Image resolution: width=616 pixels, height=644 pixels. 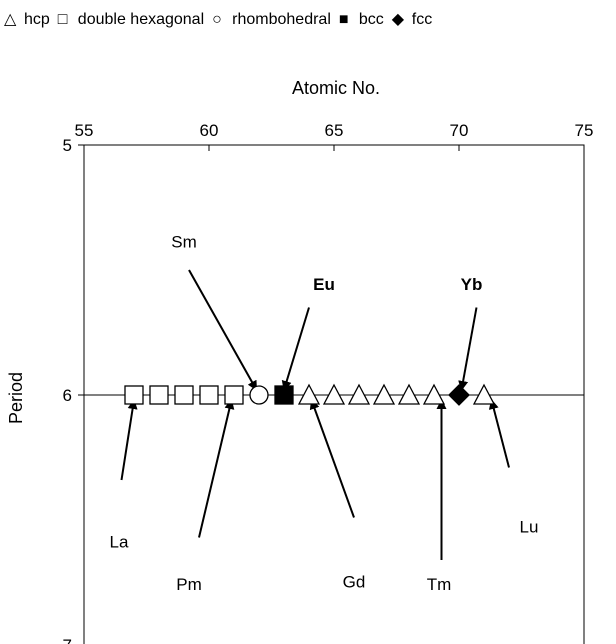 What do you see at coordinates (67, 145) in the screenshot?
I see `y-tick-label: 5` at bounding box center [67, 145].